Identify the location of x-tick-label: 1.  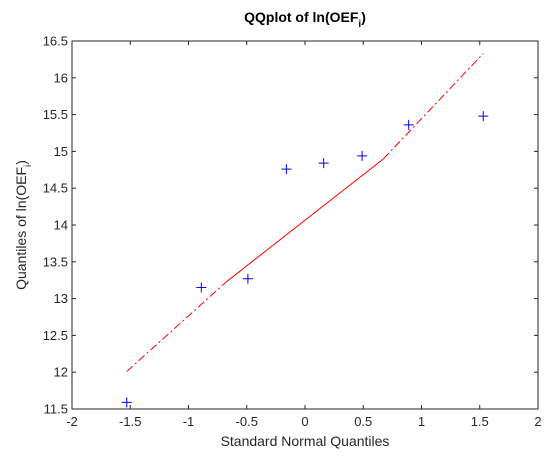
(421, 421).